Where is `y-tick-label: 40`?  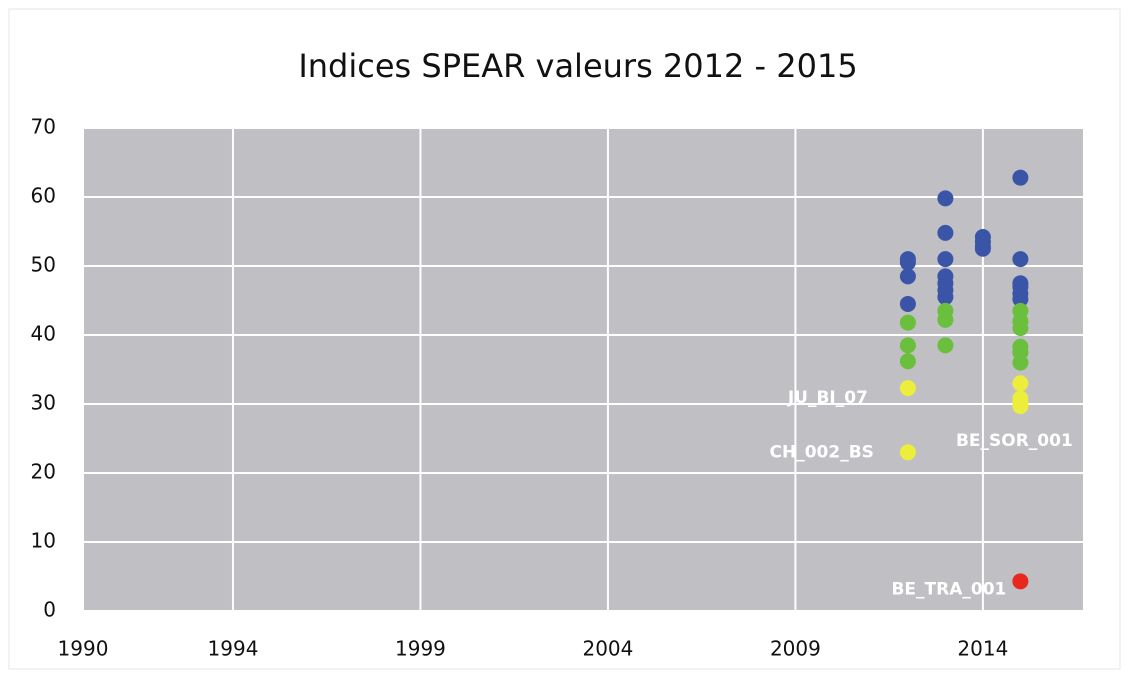 y-tick-label: 40 is located at coordinates (43, 334).